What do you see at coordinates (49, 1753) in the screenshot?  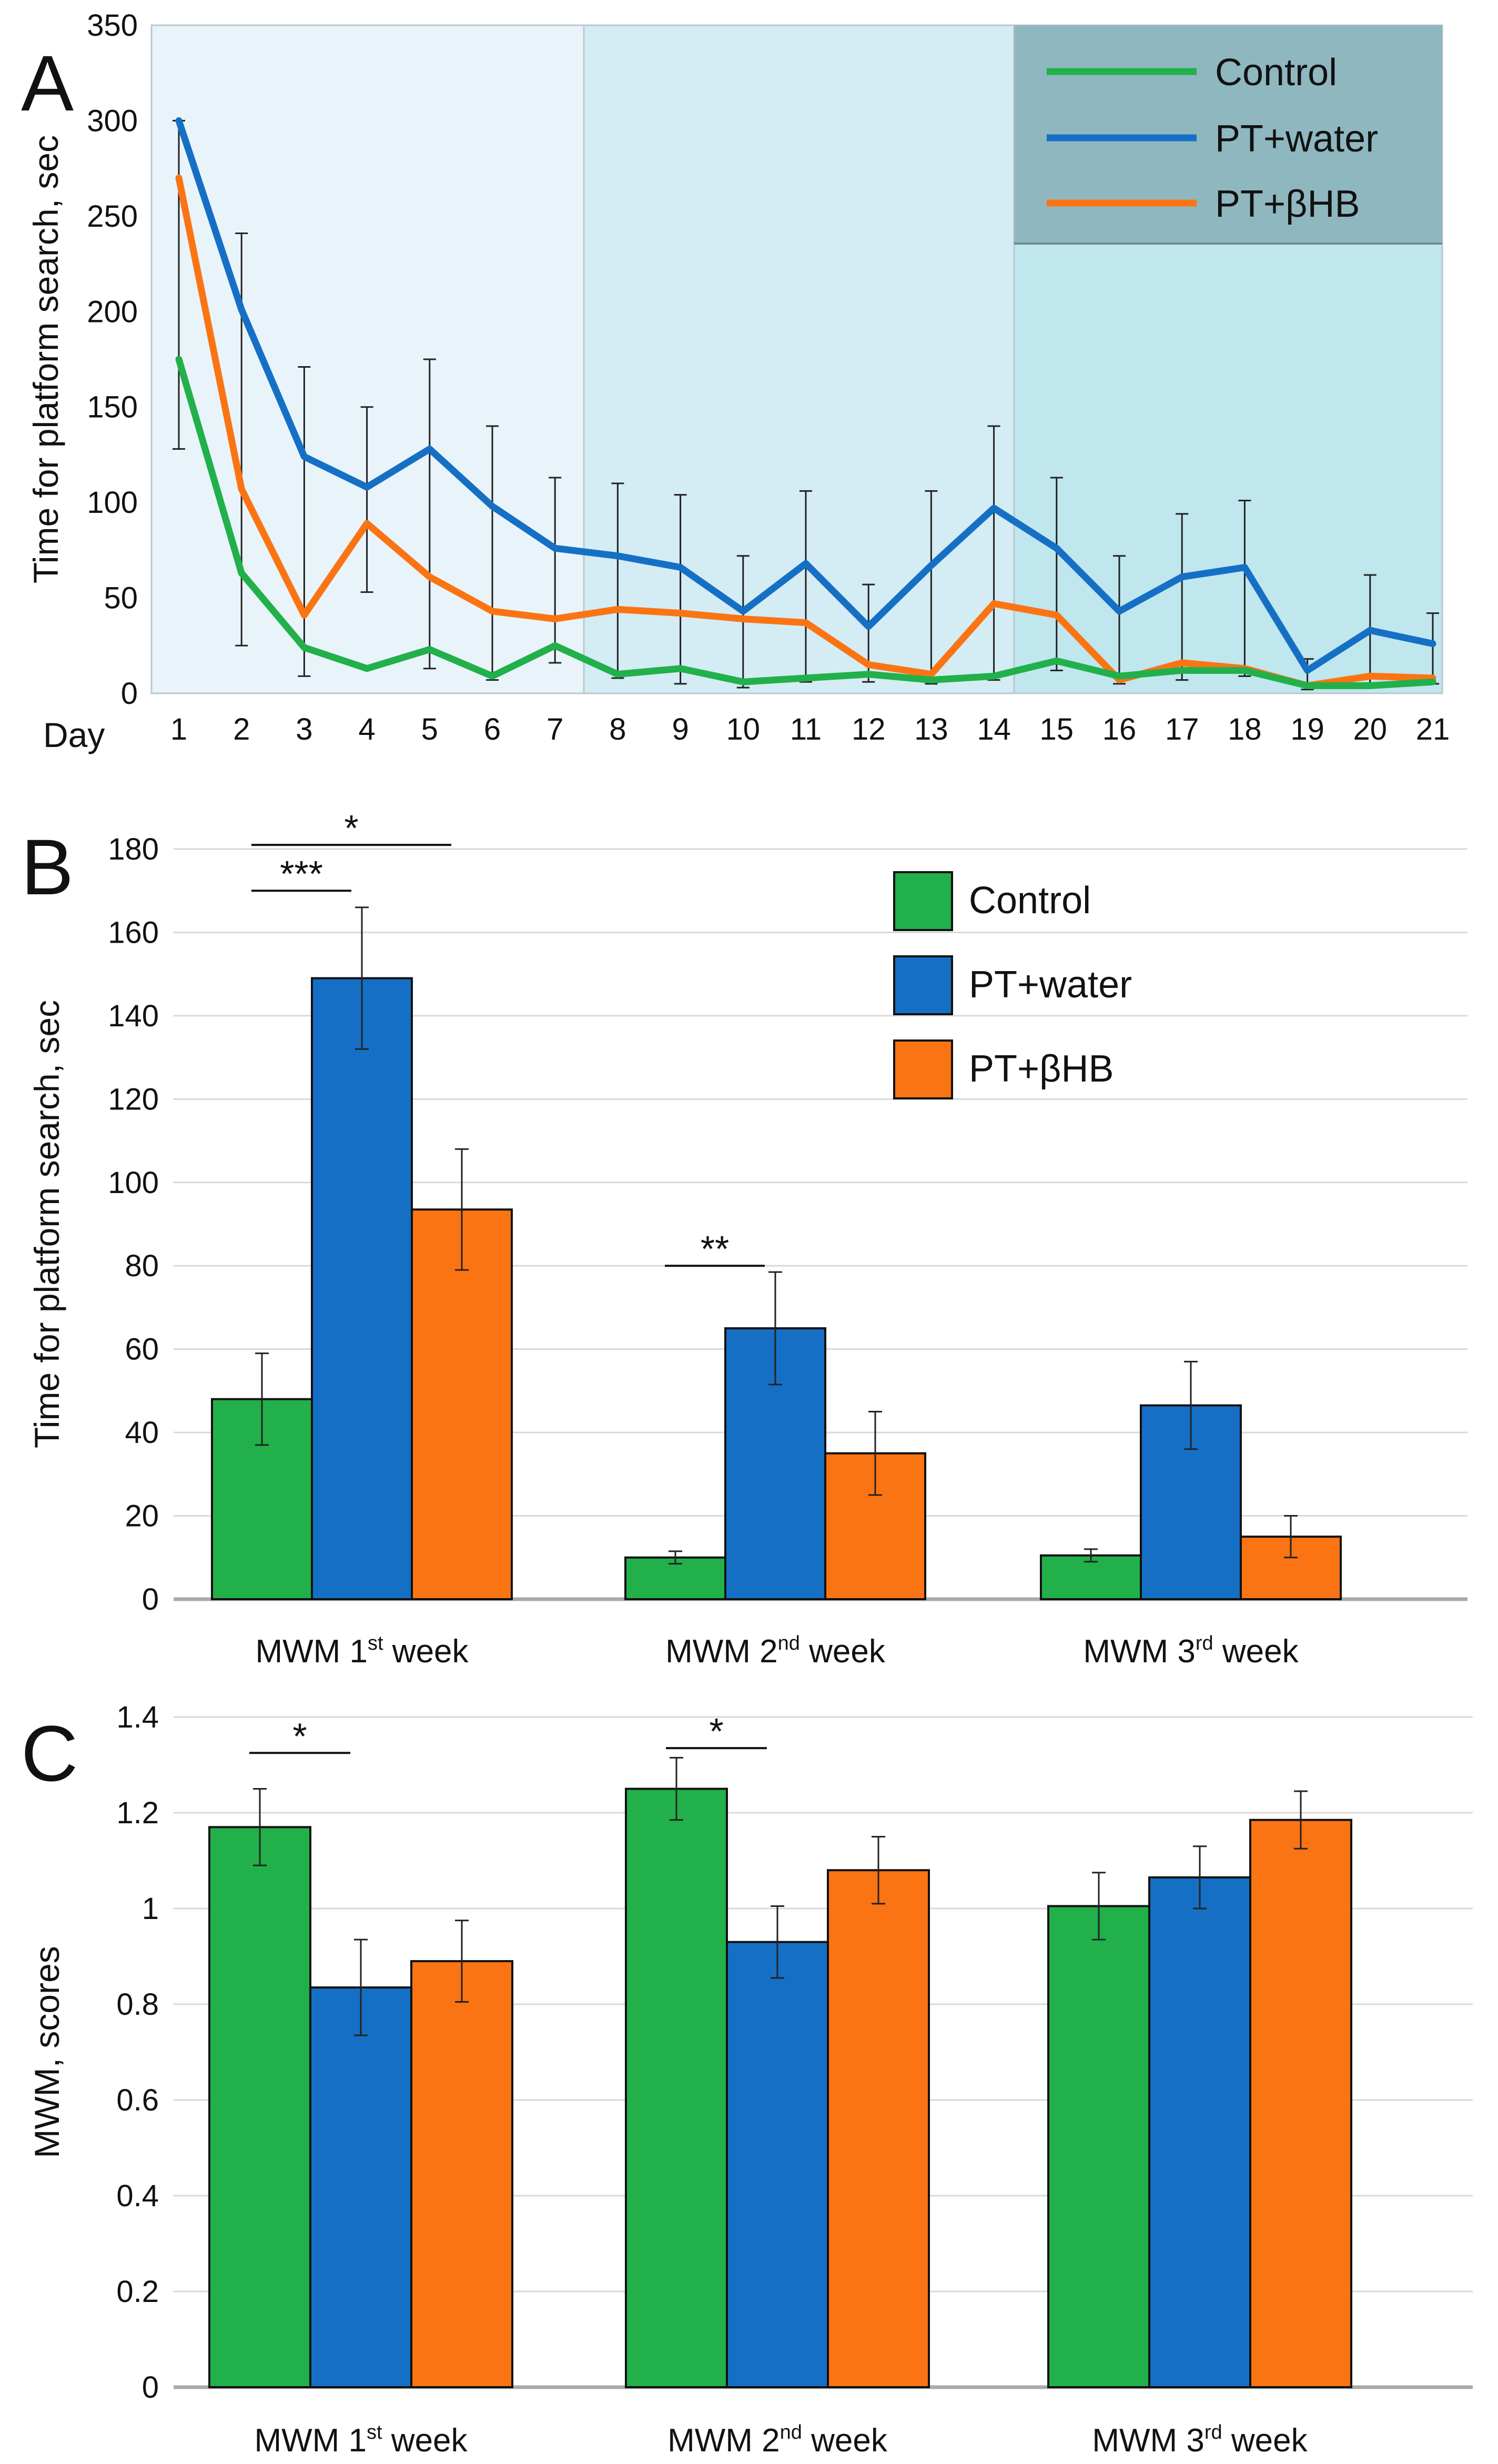 I see `panel-letter-c: C` at bounding box center [49, 1753].